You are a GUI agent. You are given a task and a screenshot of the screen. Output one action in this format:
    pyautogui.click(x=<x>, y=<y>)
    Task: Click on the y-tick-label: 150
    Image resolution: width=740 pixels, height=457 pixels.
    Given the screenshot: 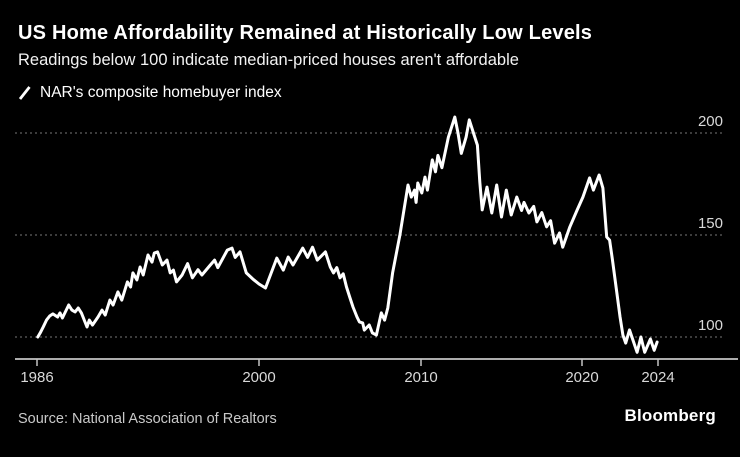 What is the action you would take?
    pyautogui.click(x=710, y=223)
    